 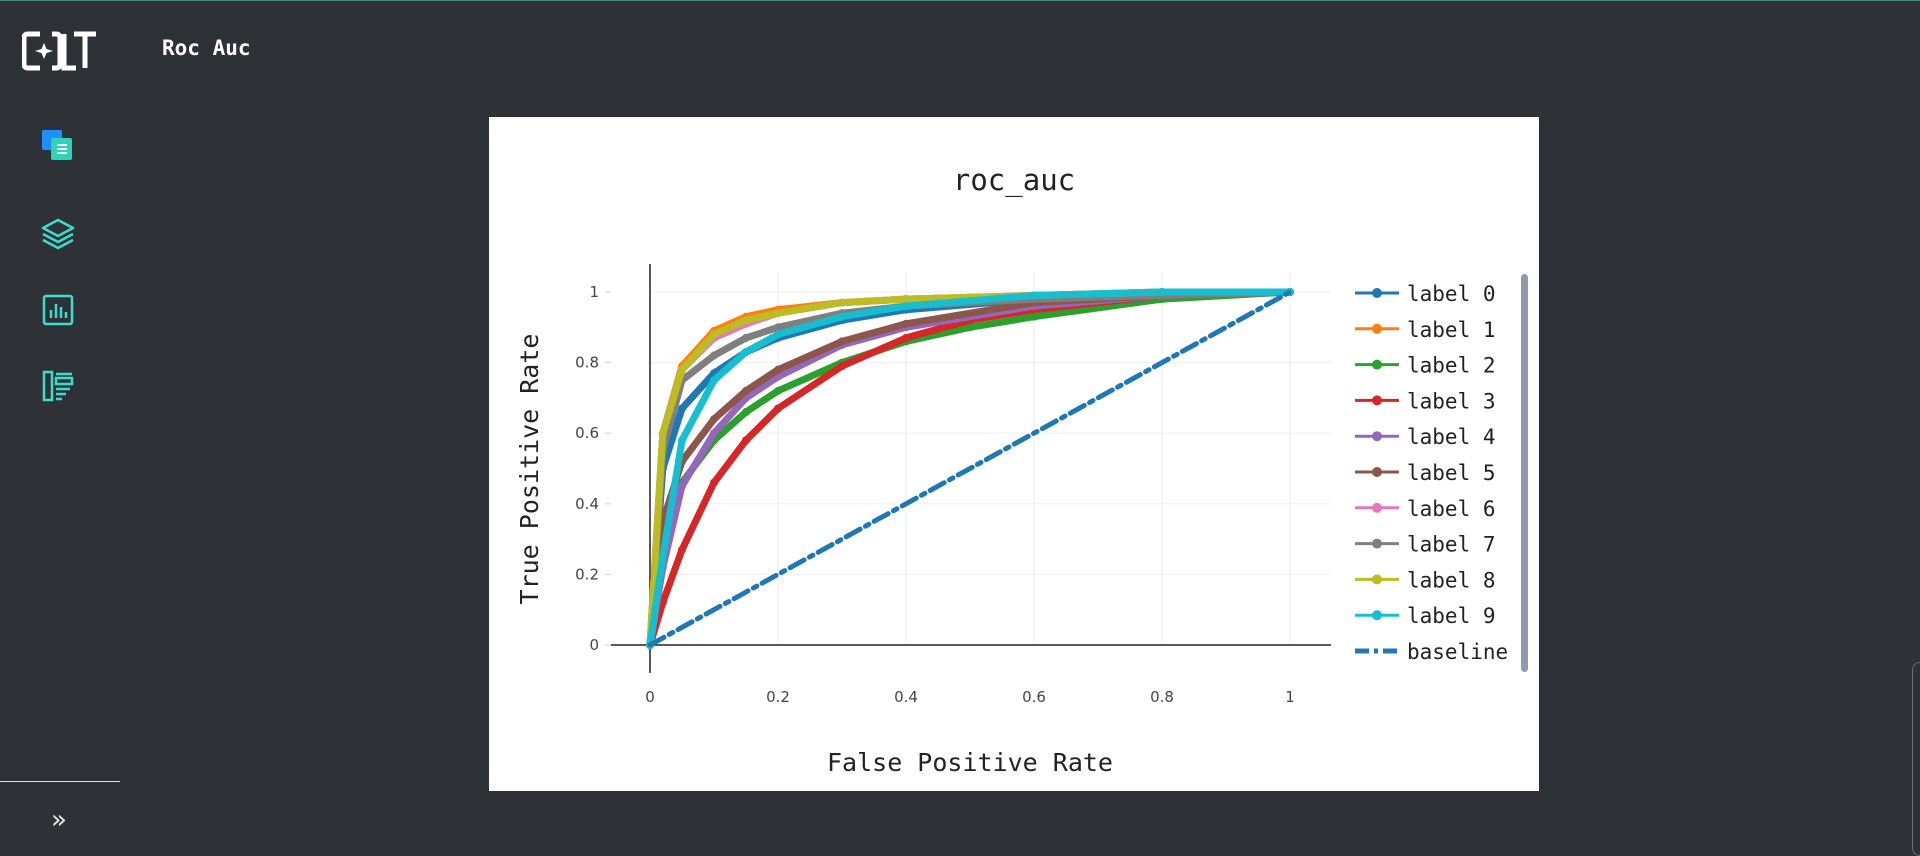 I want to click on series-line-baseline, so click(x=970, y=468).